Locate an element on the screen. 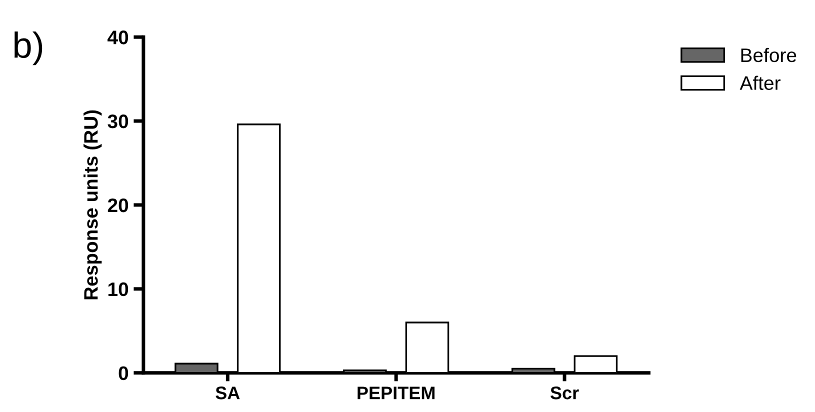  legend-label: After is located at coordinates (760, 83).